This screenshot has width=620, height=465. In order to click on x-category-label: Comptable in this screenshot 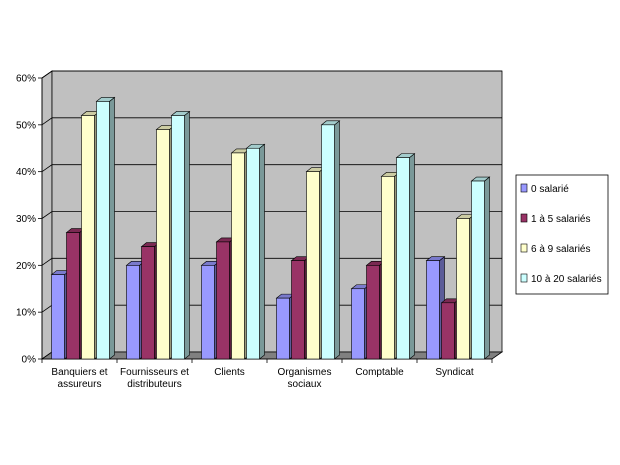, I will do `click(379, 372)`.